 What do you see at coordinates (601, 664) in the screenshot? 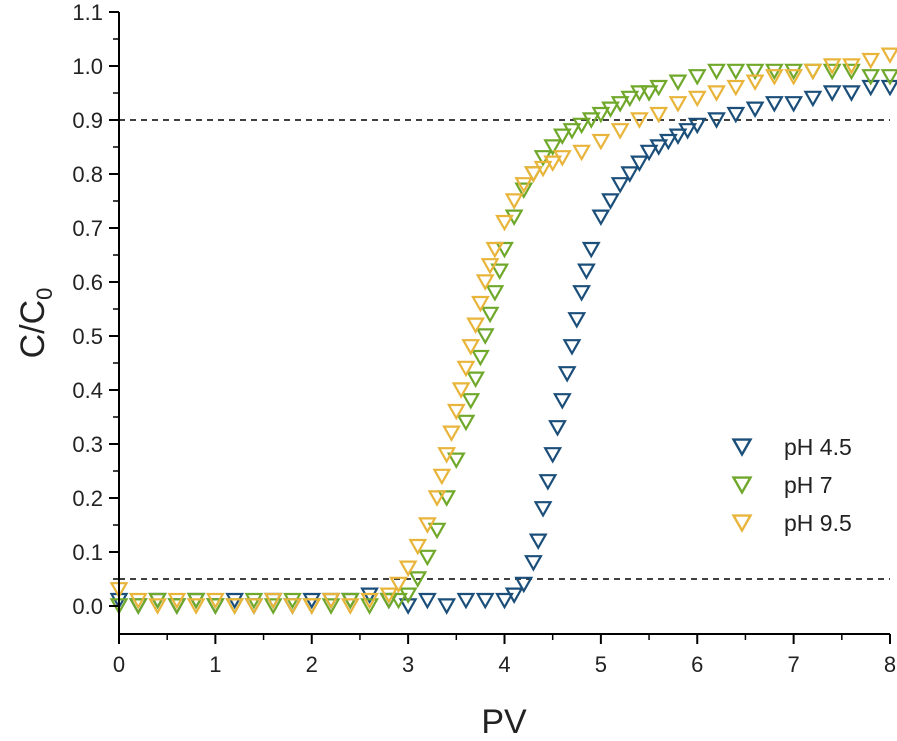
I see `x-tick-label: 5` at bounding box center [601, 664].